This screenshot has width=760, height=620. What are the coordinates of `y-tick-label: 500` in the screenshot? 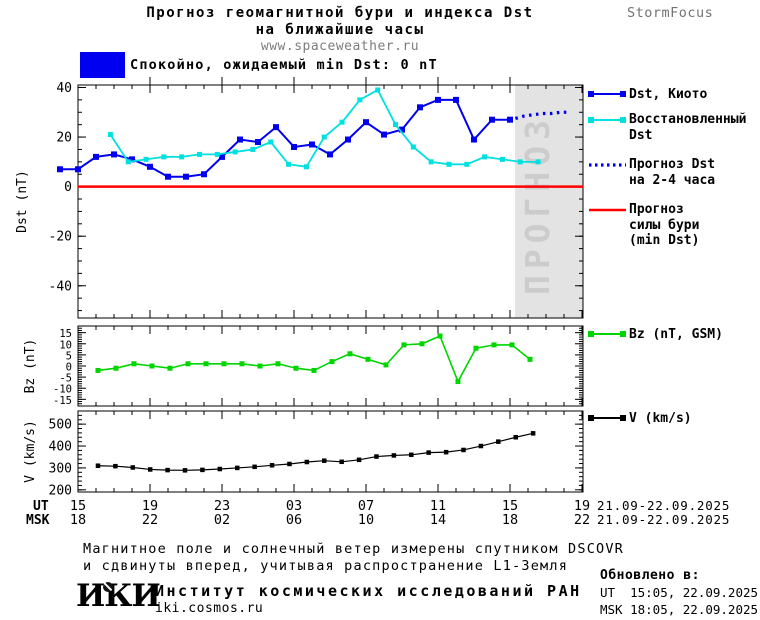 It's located at (60, 425).